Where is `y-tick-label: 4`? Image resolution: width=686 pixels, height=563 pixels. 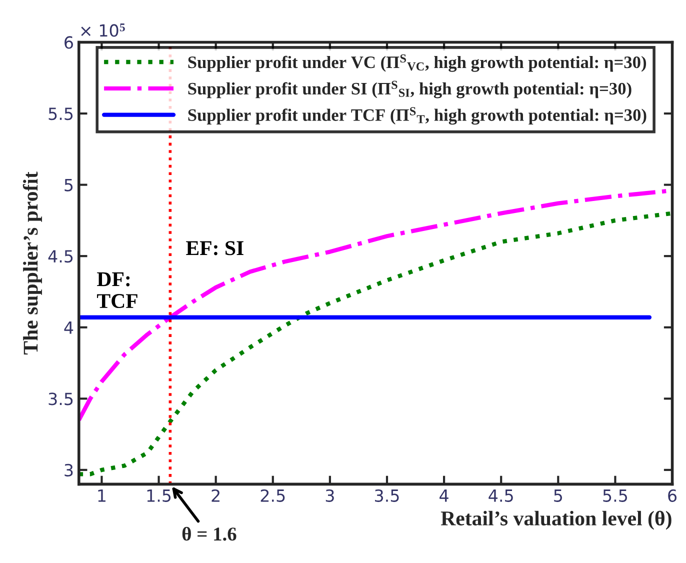 y-tick-label: 4 is located at coordinates (69, 328).